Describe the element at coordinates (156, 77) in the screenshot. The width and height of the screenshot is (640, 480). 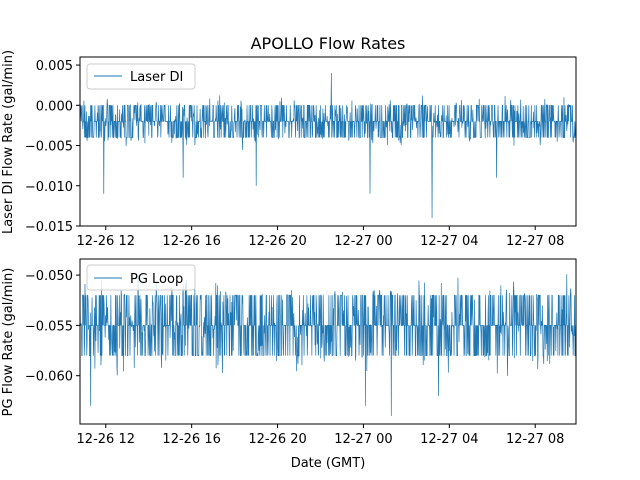
I see `top-legend-label: Laser DI` at that location.